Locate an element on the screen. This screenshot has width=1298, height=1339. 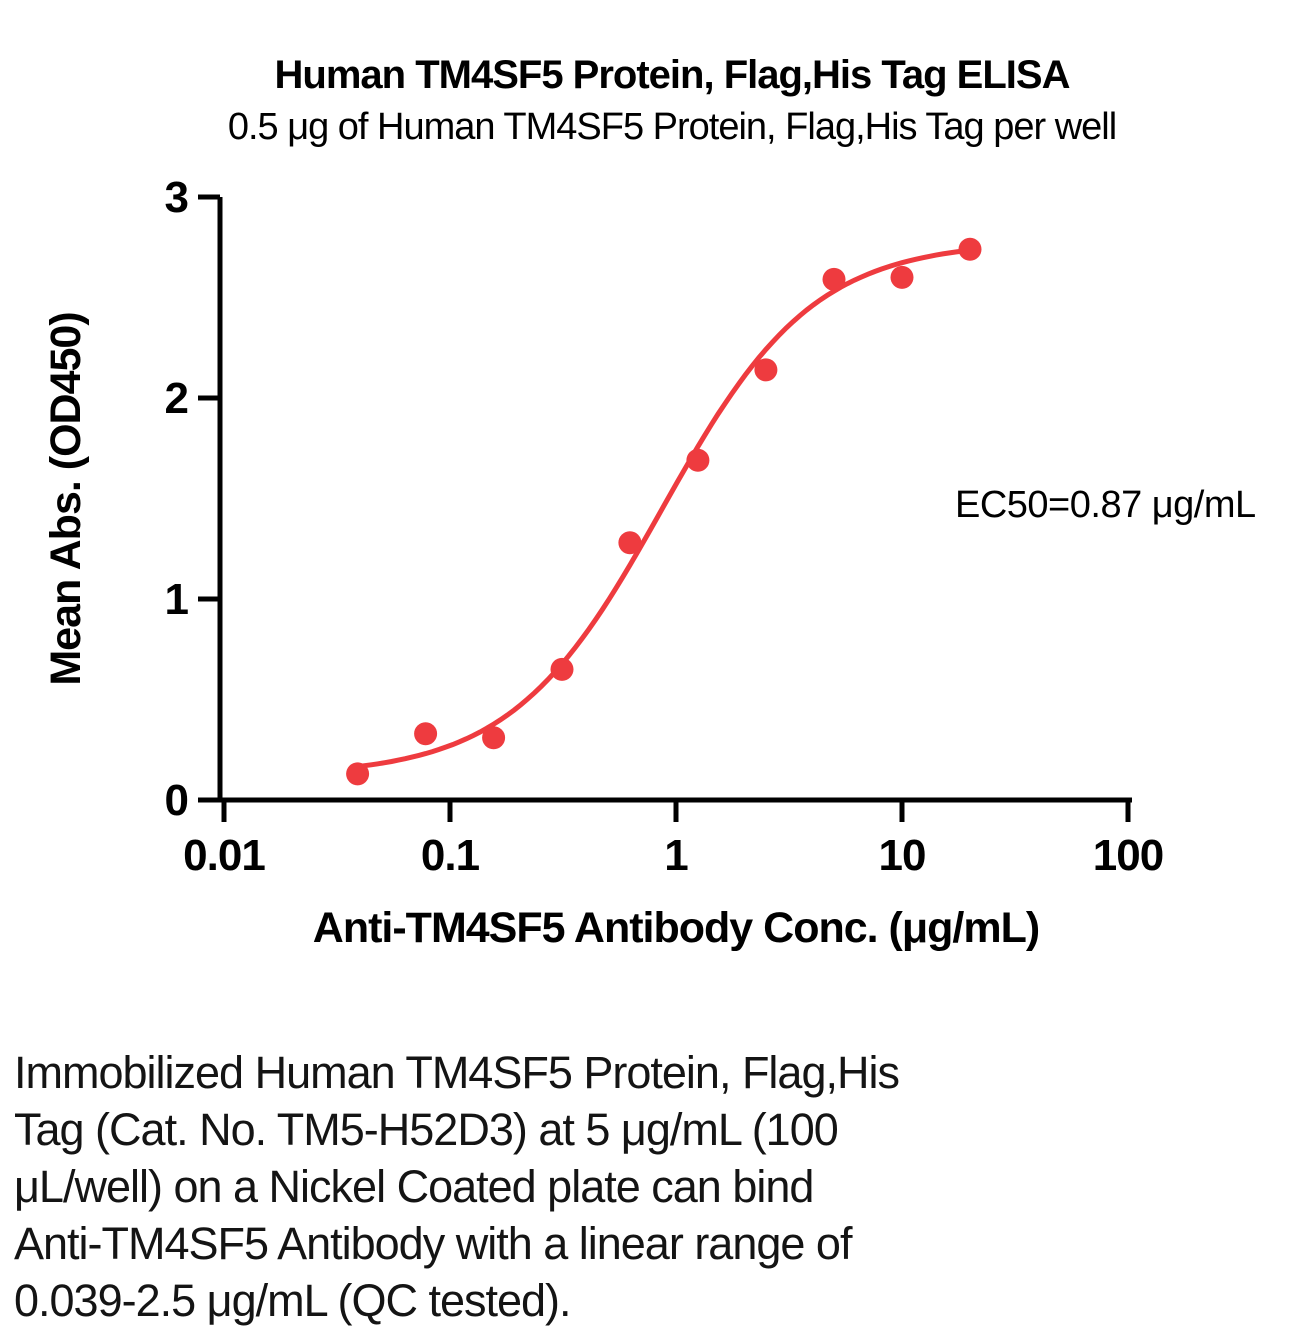
x-tick-label: 100 is located at coordinates (1128, 855).